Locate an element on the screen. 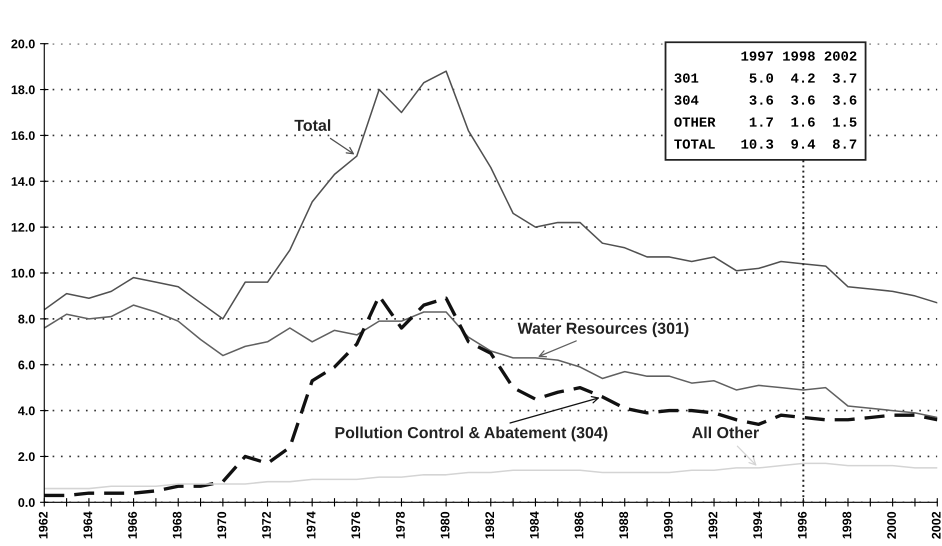  y-tick-label: 2.0 is located at coordinates (26, 457).